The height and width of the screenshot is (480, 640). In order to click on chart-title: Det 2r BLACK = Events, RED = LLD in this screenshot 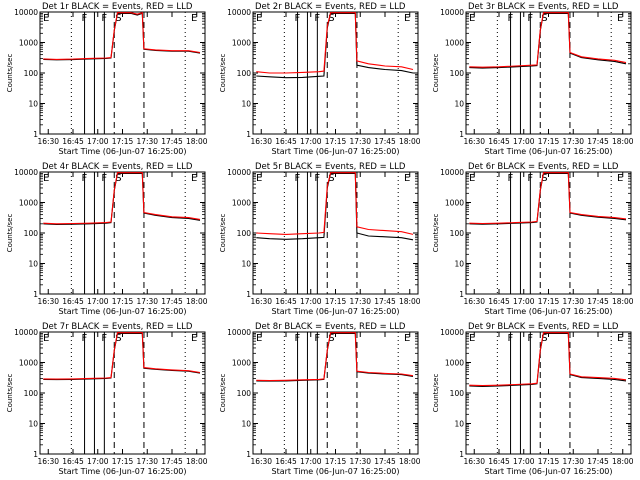, I will do `click(330, 7)`.